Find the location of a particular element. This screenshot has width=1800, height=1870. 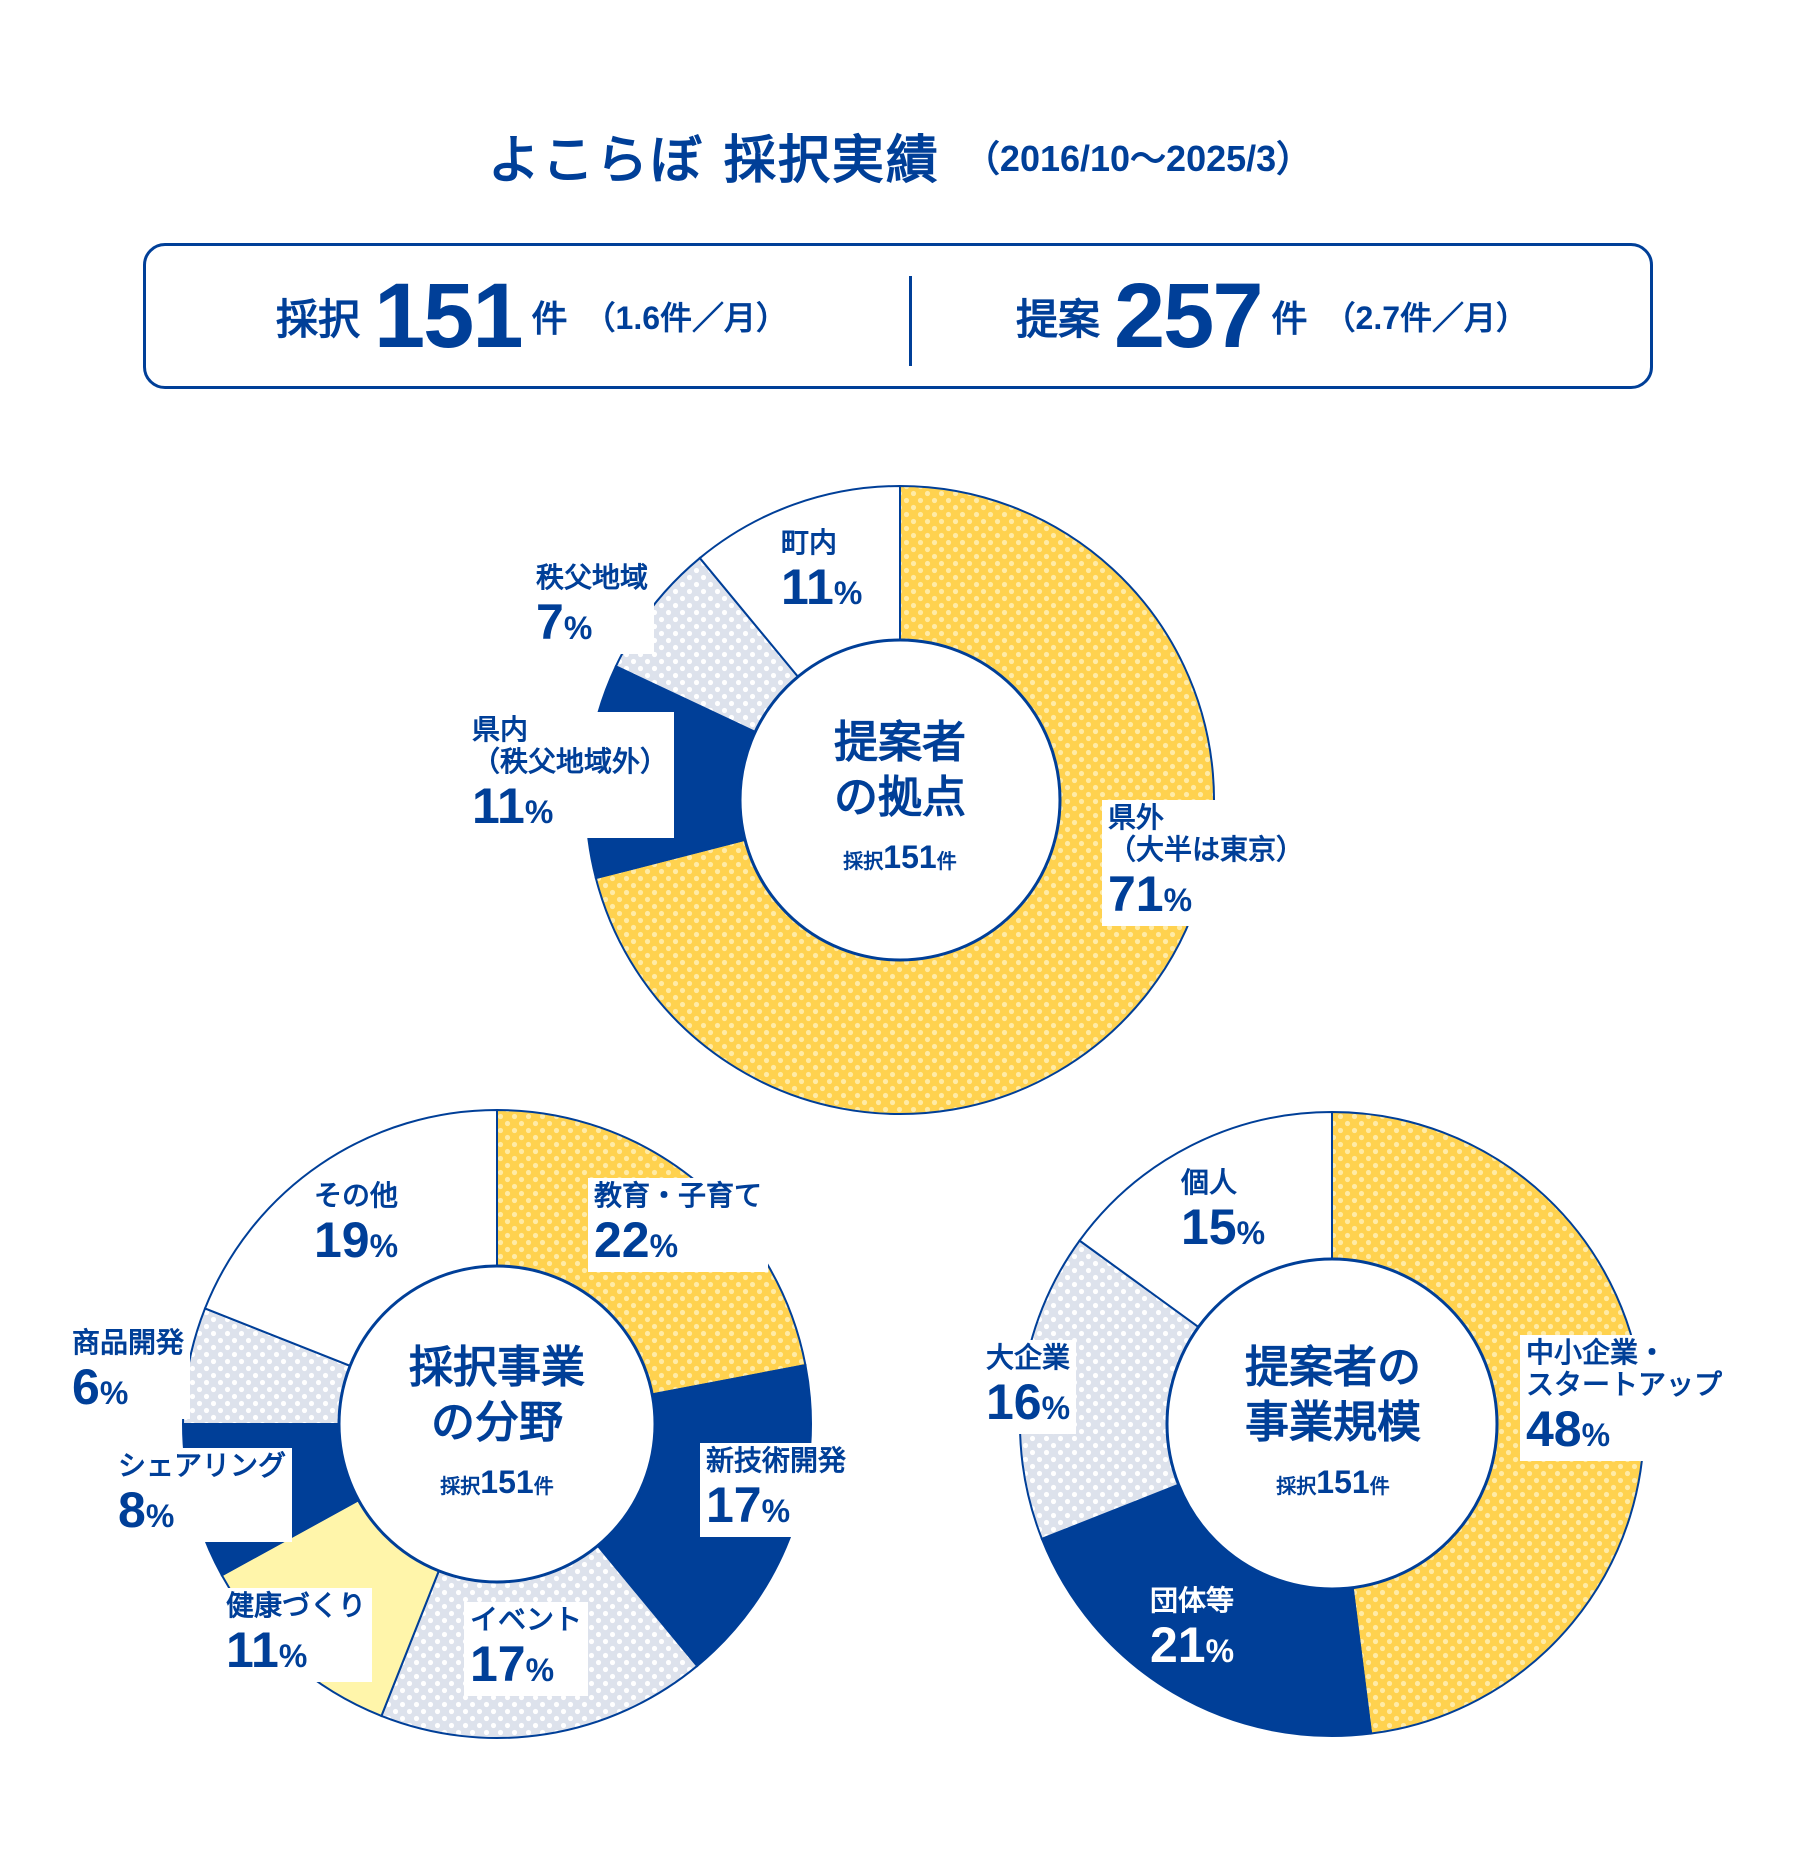

proposed-rate: （2.7件／月） is located at coordinates (1426, 318).